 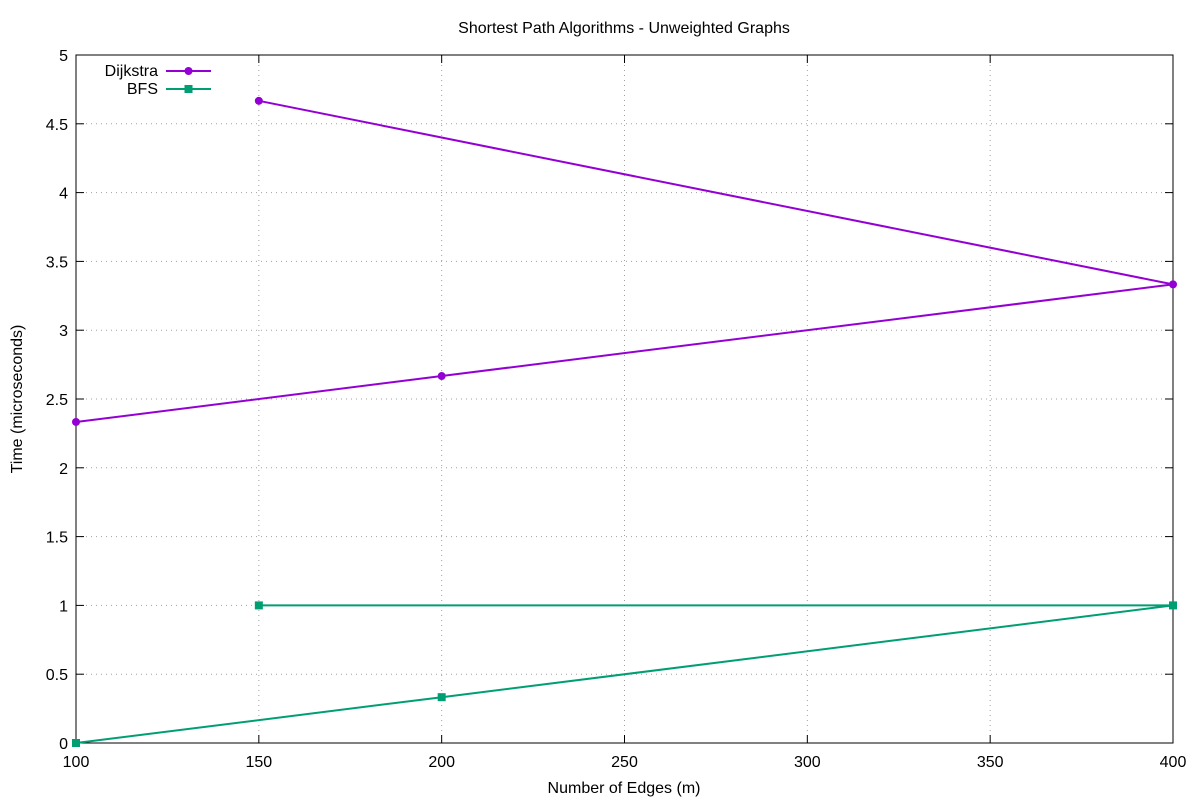 What do you see at coordinates (63, 56) in the screenshot?
I see `y-tick-label: 5` at bounding box center [63, 56].